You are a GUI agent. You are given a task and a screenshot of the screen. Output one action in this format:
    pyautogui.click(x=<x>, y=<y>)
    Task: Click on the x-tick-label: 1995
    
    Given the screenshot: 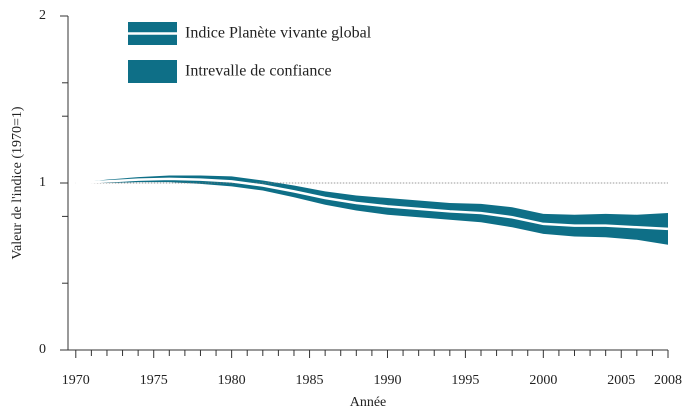 What is the action you would take?
    pyautogui.click(x=465, y=380)
    